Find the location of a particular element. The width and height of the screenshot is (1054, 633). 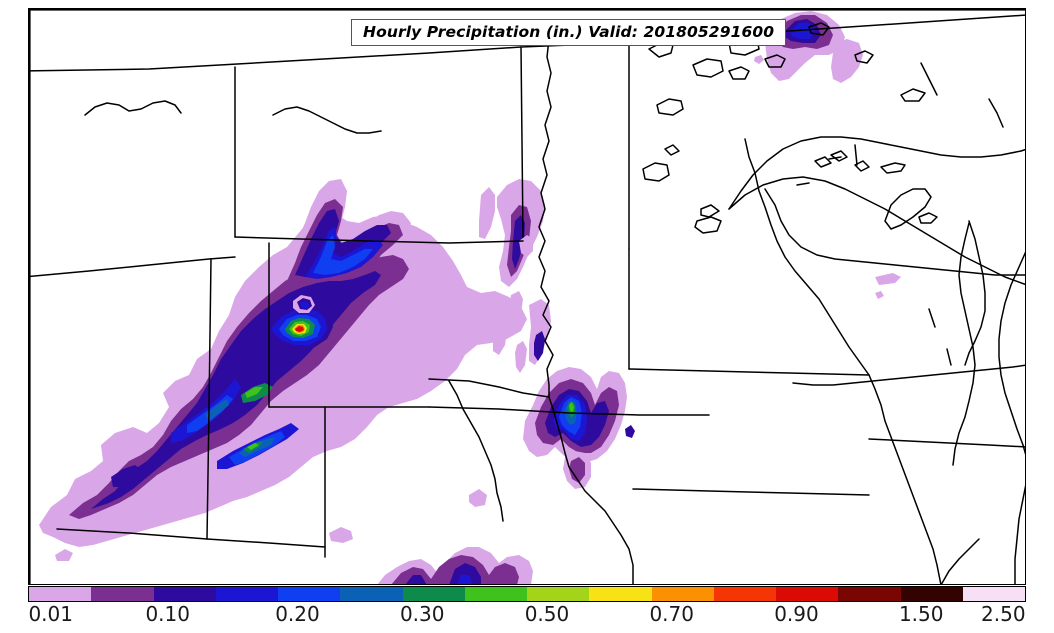

precip-ne-ia-small-0.10 is located at coordinates (630, 431).